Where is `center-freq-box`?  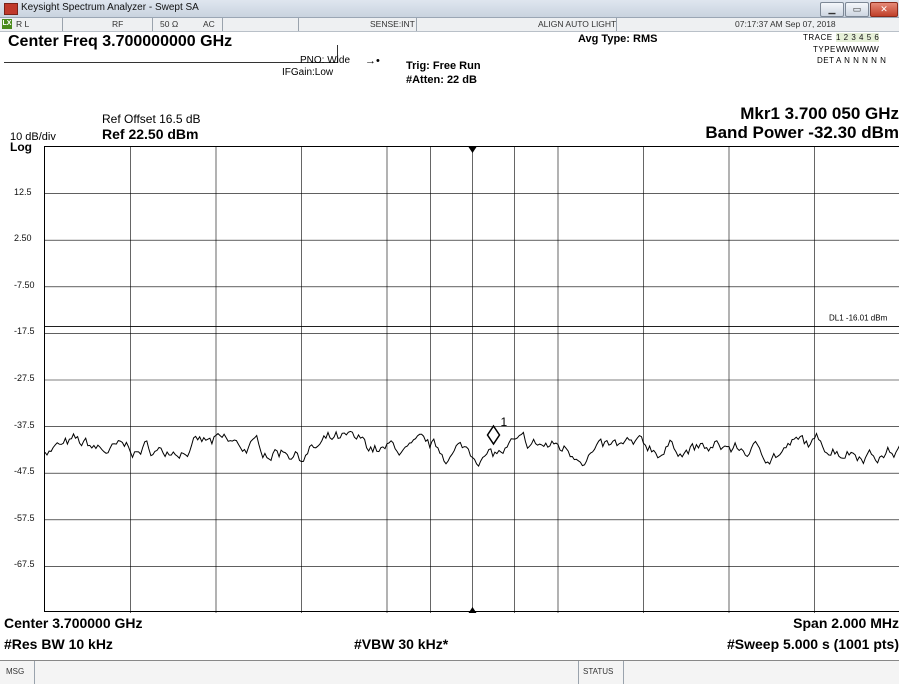
center-freq-box is located at coordinates (171, 54).